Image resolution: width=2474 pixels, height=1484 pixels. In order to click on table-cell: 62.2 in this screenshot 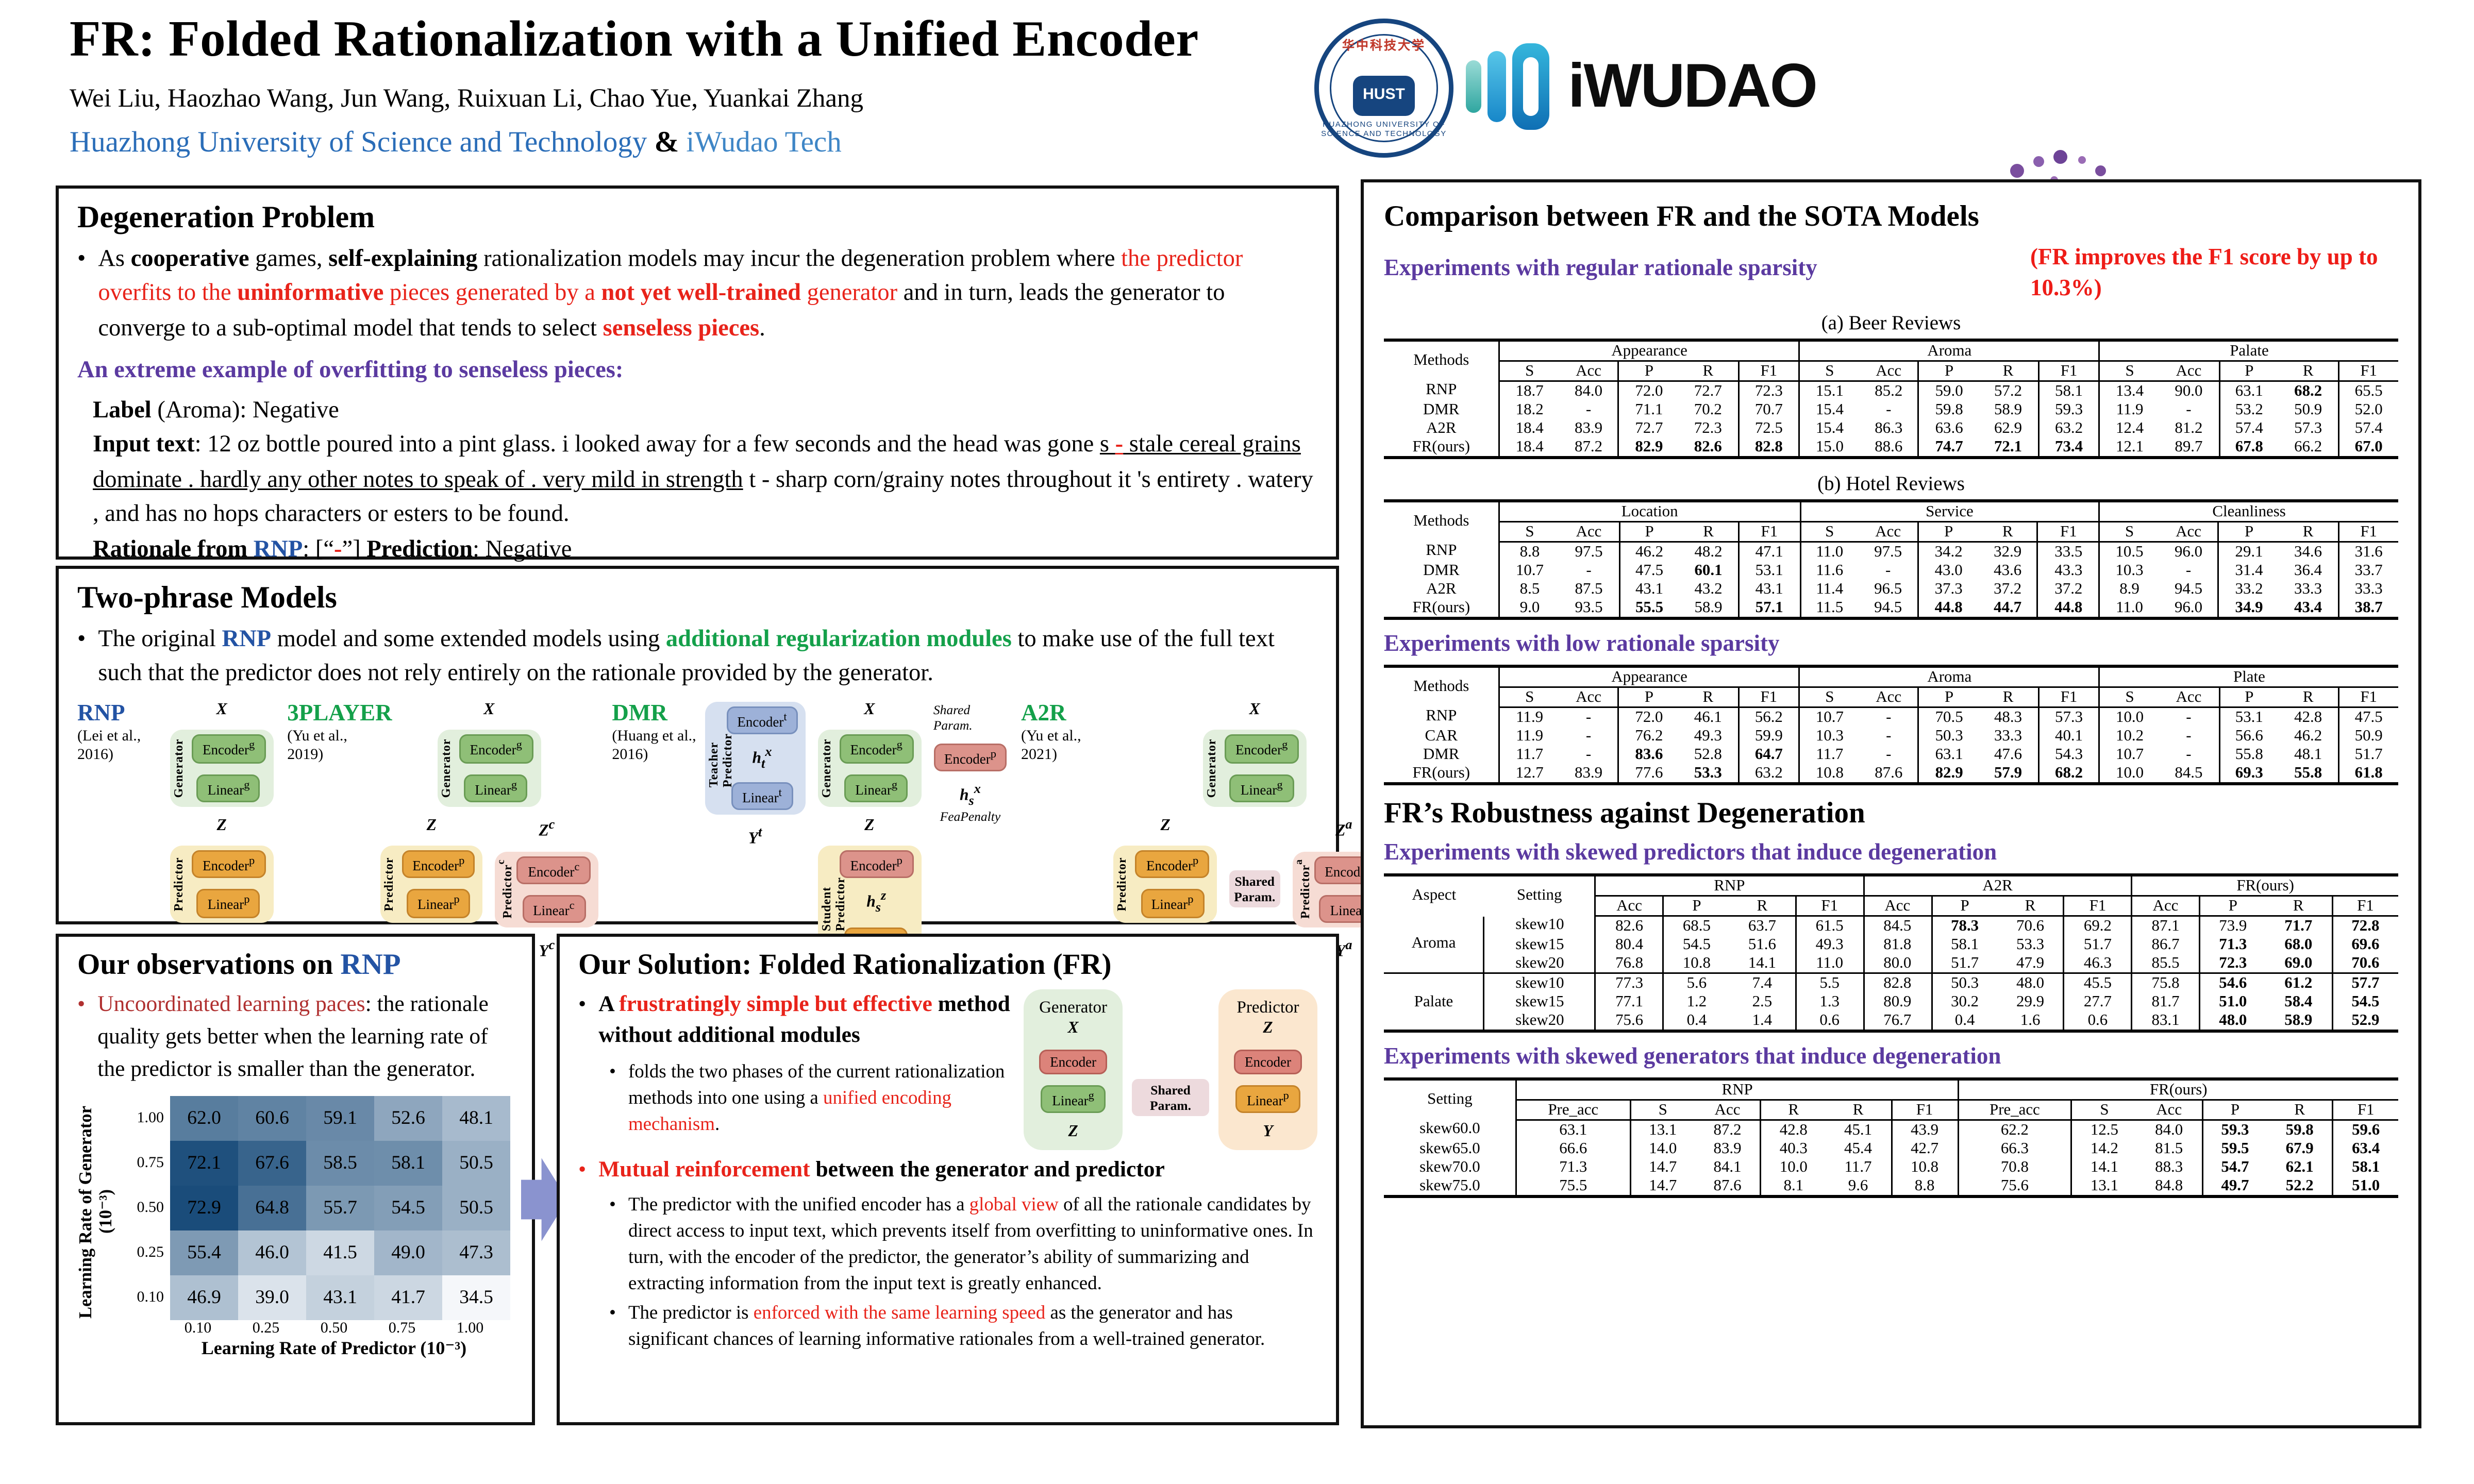, I will do `click(2014, 1129)`.